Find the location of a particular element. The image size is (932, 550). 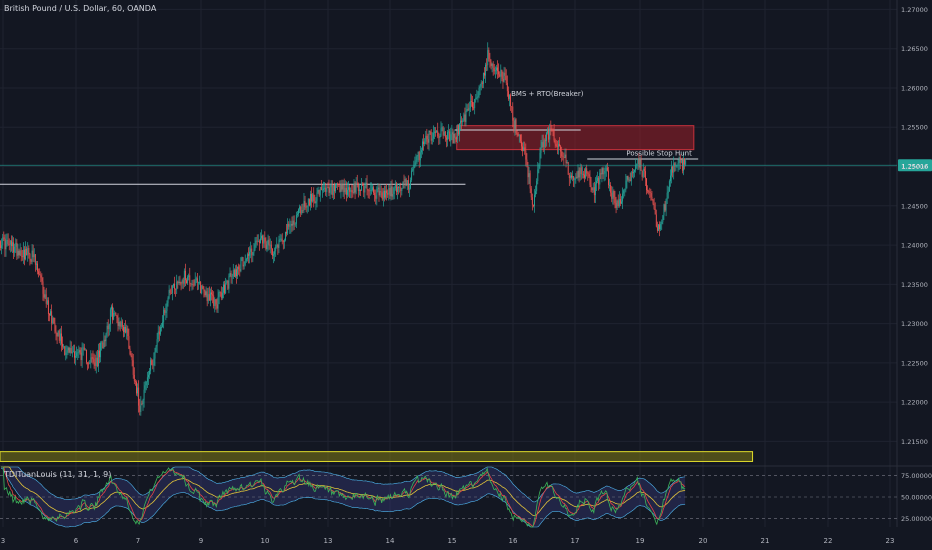

time-tick-label: 6 is located at coordinates (76, 541).